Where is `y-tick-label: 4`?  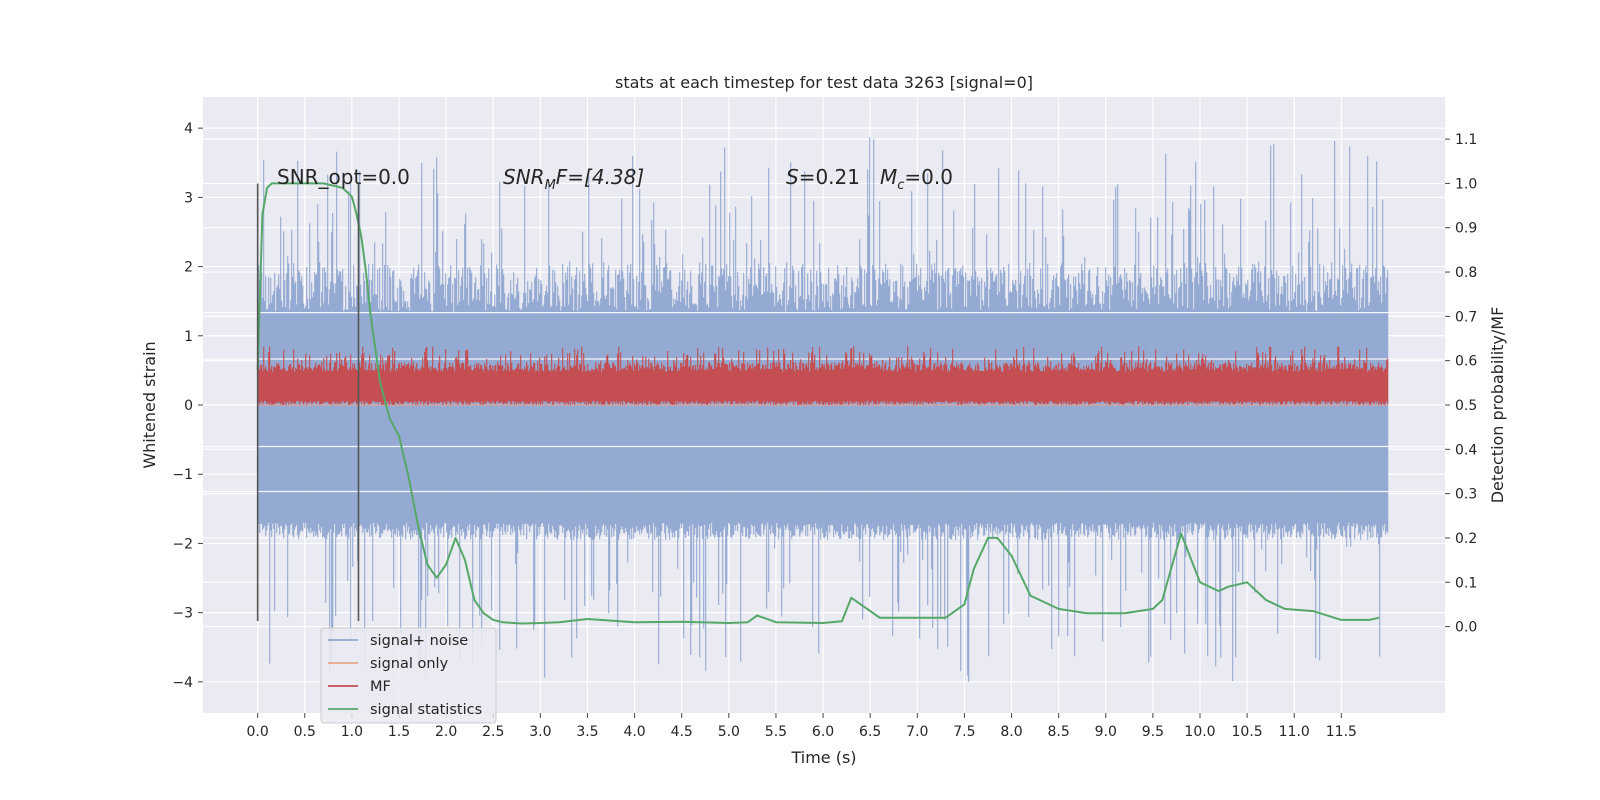 y-tick-label: 4 is located at coordinates (188, 129).